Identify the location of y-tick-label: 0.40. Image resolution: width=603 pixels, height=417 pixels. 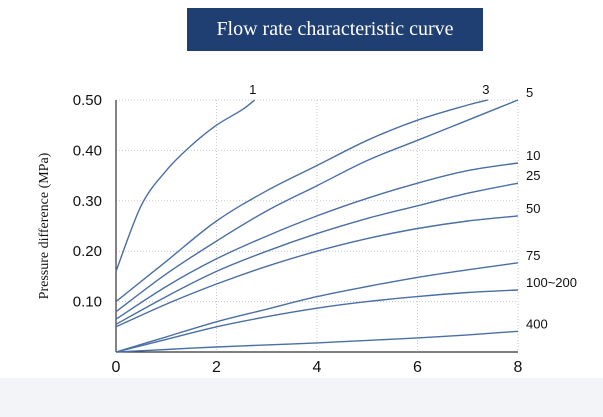
(87, 150).